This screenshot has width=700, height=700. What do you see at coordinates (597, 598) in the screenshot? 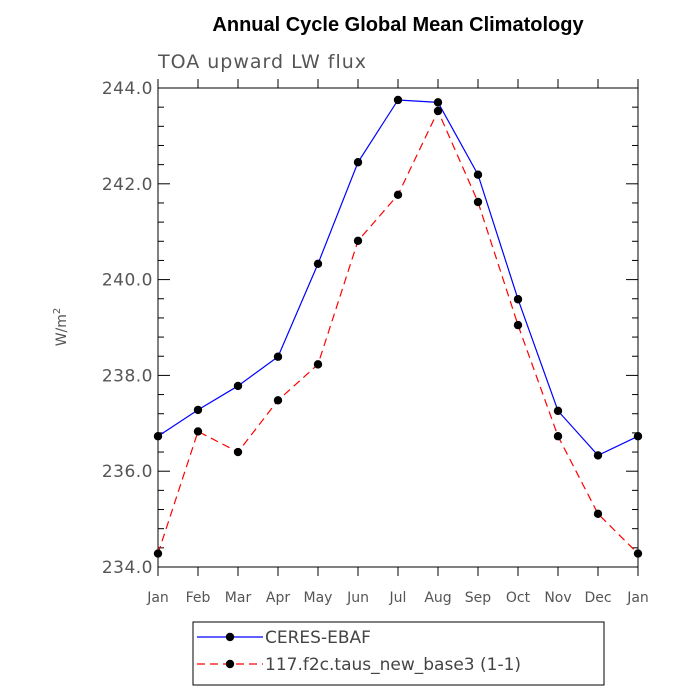
I see `x-tick-label: Dec` at bounding box center [597, 598].